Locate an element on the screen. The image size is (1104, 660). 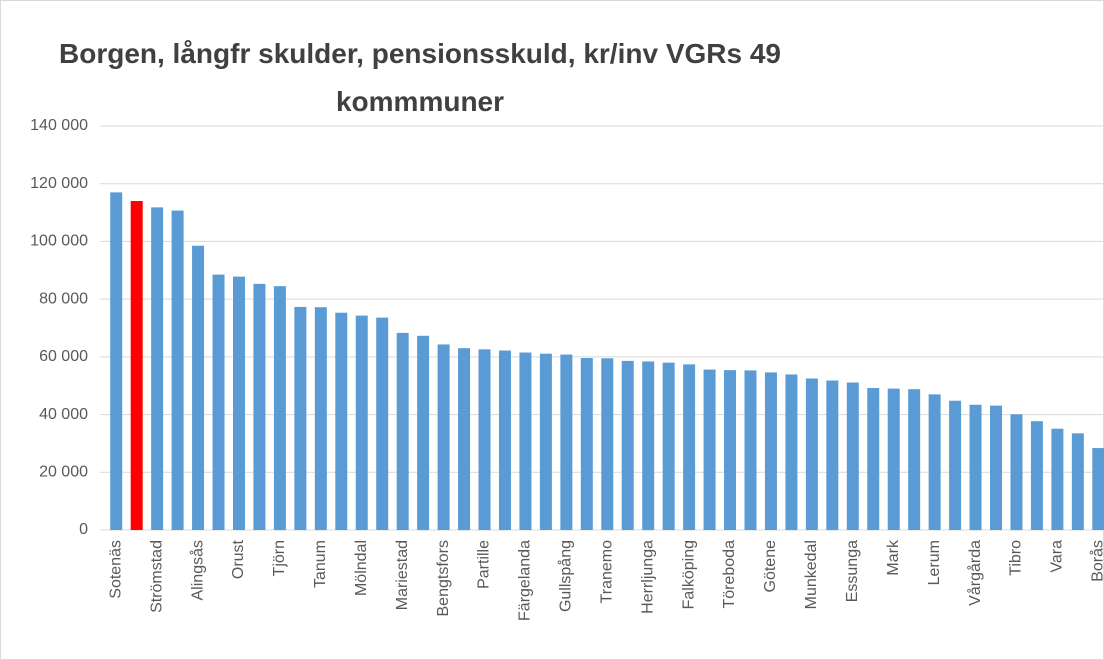
x-tick-label: Tanum is located at coordinates (320, 564).